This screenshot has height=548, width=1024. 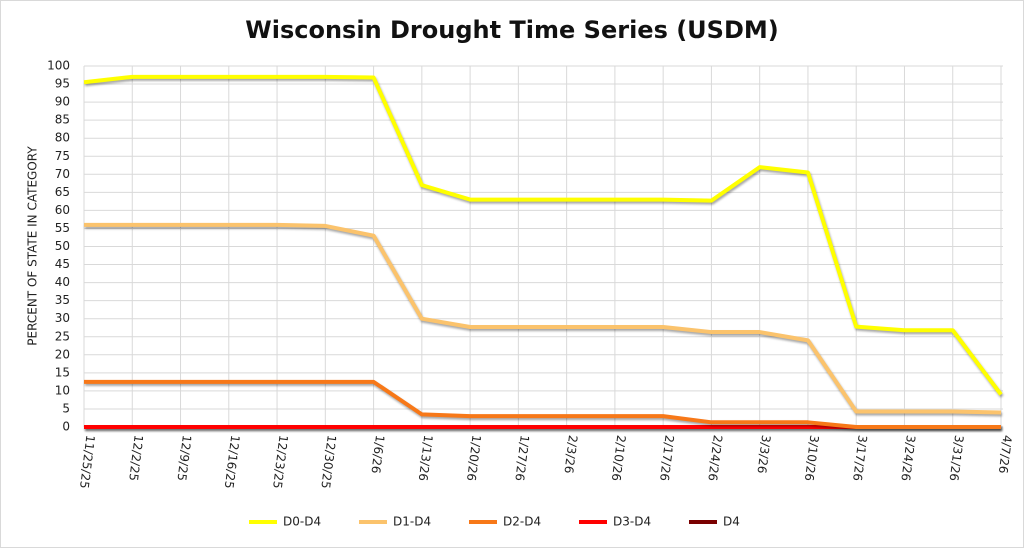 I want to click on series-line, so click(x=542, y=404).